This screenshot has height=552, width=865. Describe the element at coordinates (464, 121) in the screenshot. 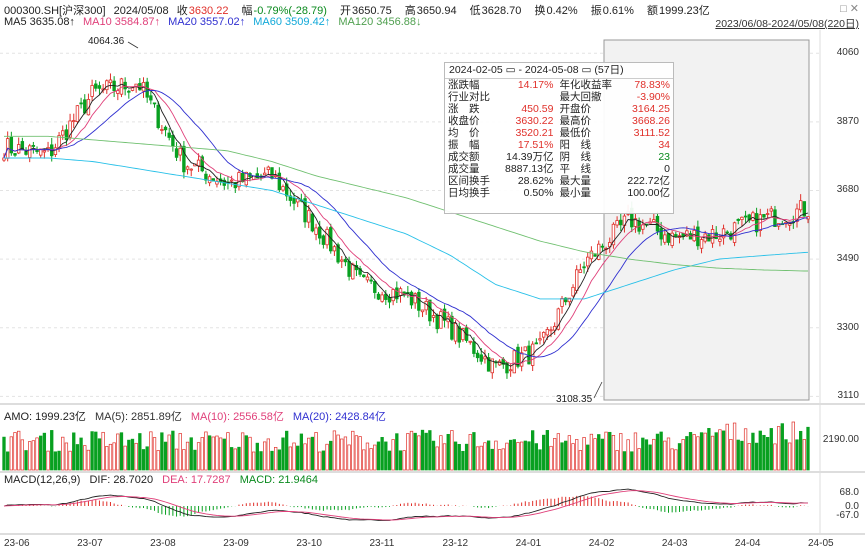

I see `stats-label: 收盘价` at that location.